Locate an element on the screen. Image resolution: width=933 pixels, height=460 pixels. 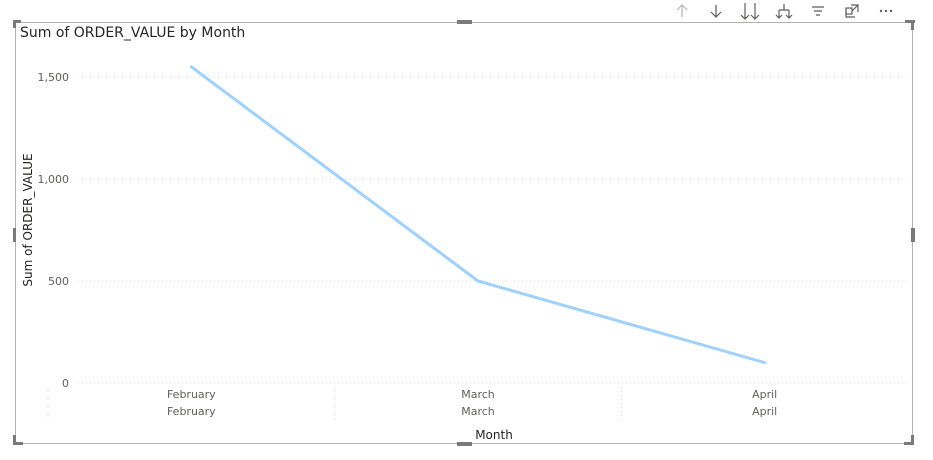
resize-handle-bottom-center is located at coordinates (464, 444).